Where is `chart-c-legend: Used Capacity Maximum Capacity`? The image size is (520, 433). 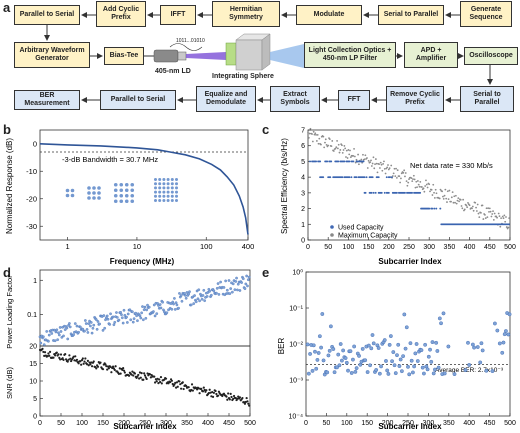 chart-c-legend: Used Capacity Maximum Capacity is located at coordinates (364, 232).